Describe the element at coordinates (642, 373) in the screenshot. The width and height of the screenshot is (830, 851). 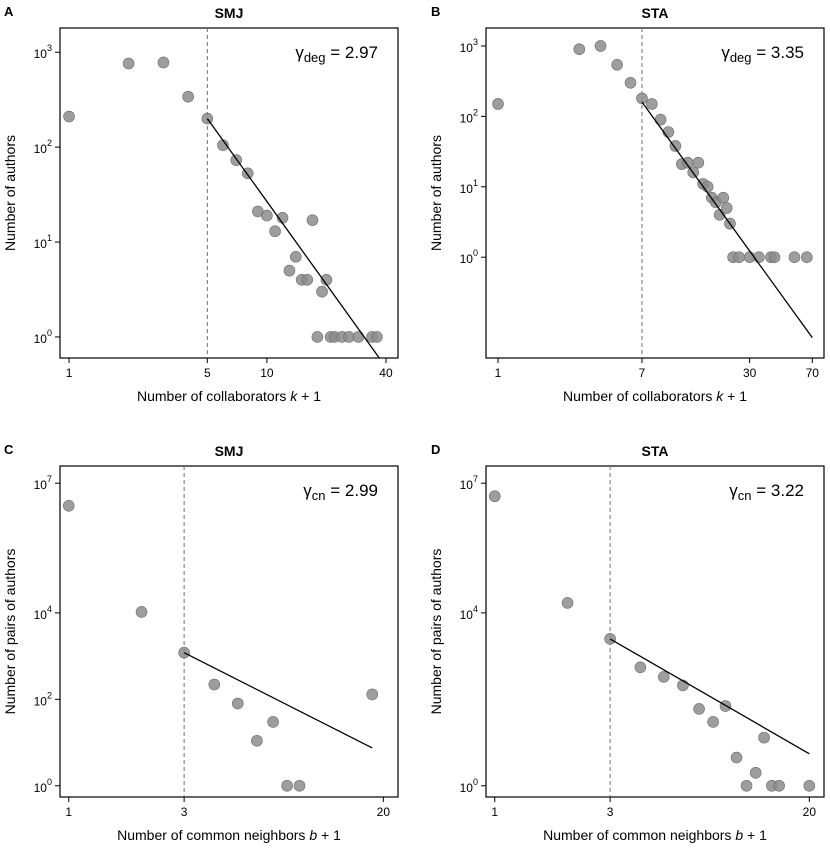
I see `x-tick-label-b-1: 7` at that location.